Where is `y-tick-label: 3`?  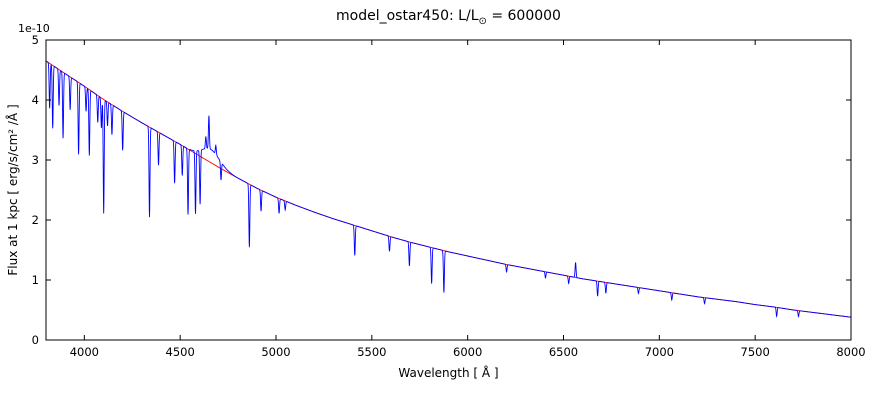
y-tick-label: 3 is located at coordinates (35, 160).